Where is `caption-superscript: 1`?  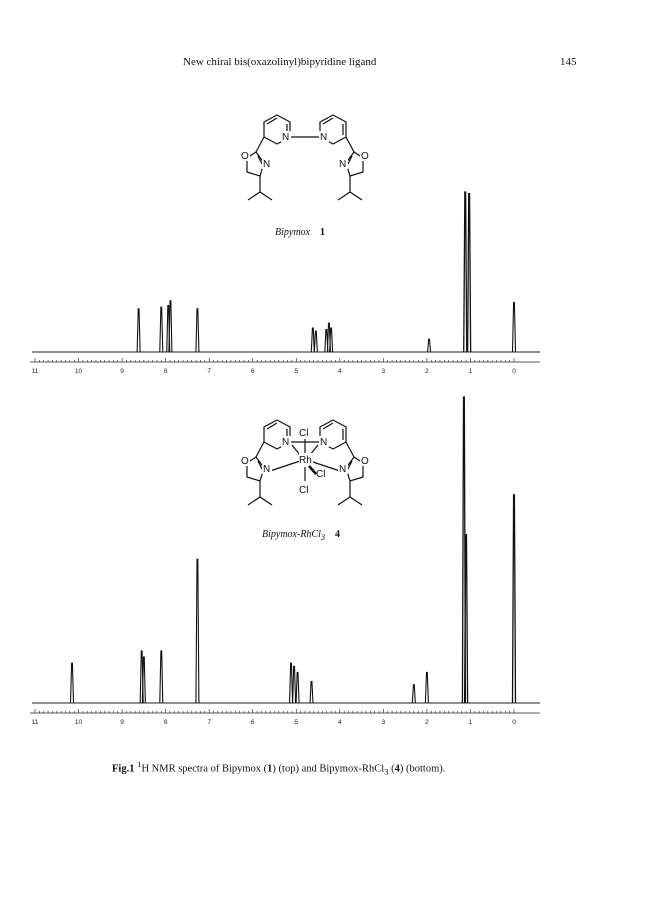 caption-superscript: 1 is located at coordinates (139, 764).